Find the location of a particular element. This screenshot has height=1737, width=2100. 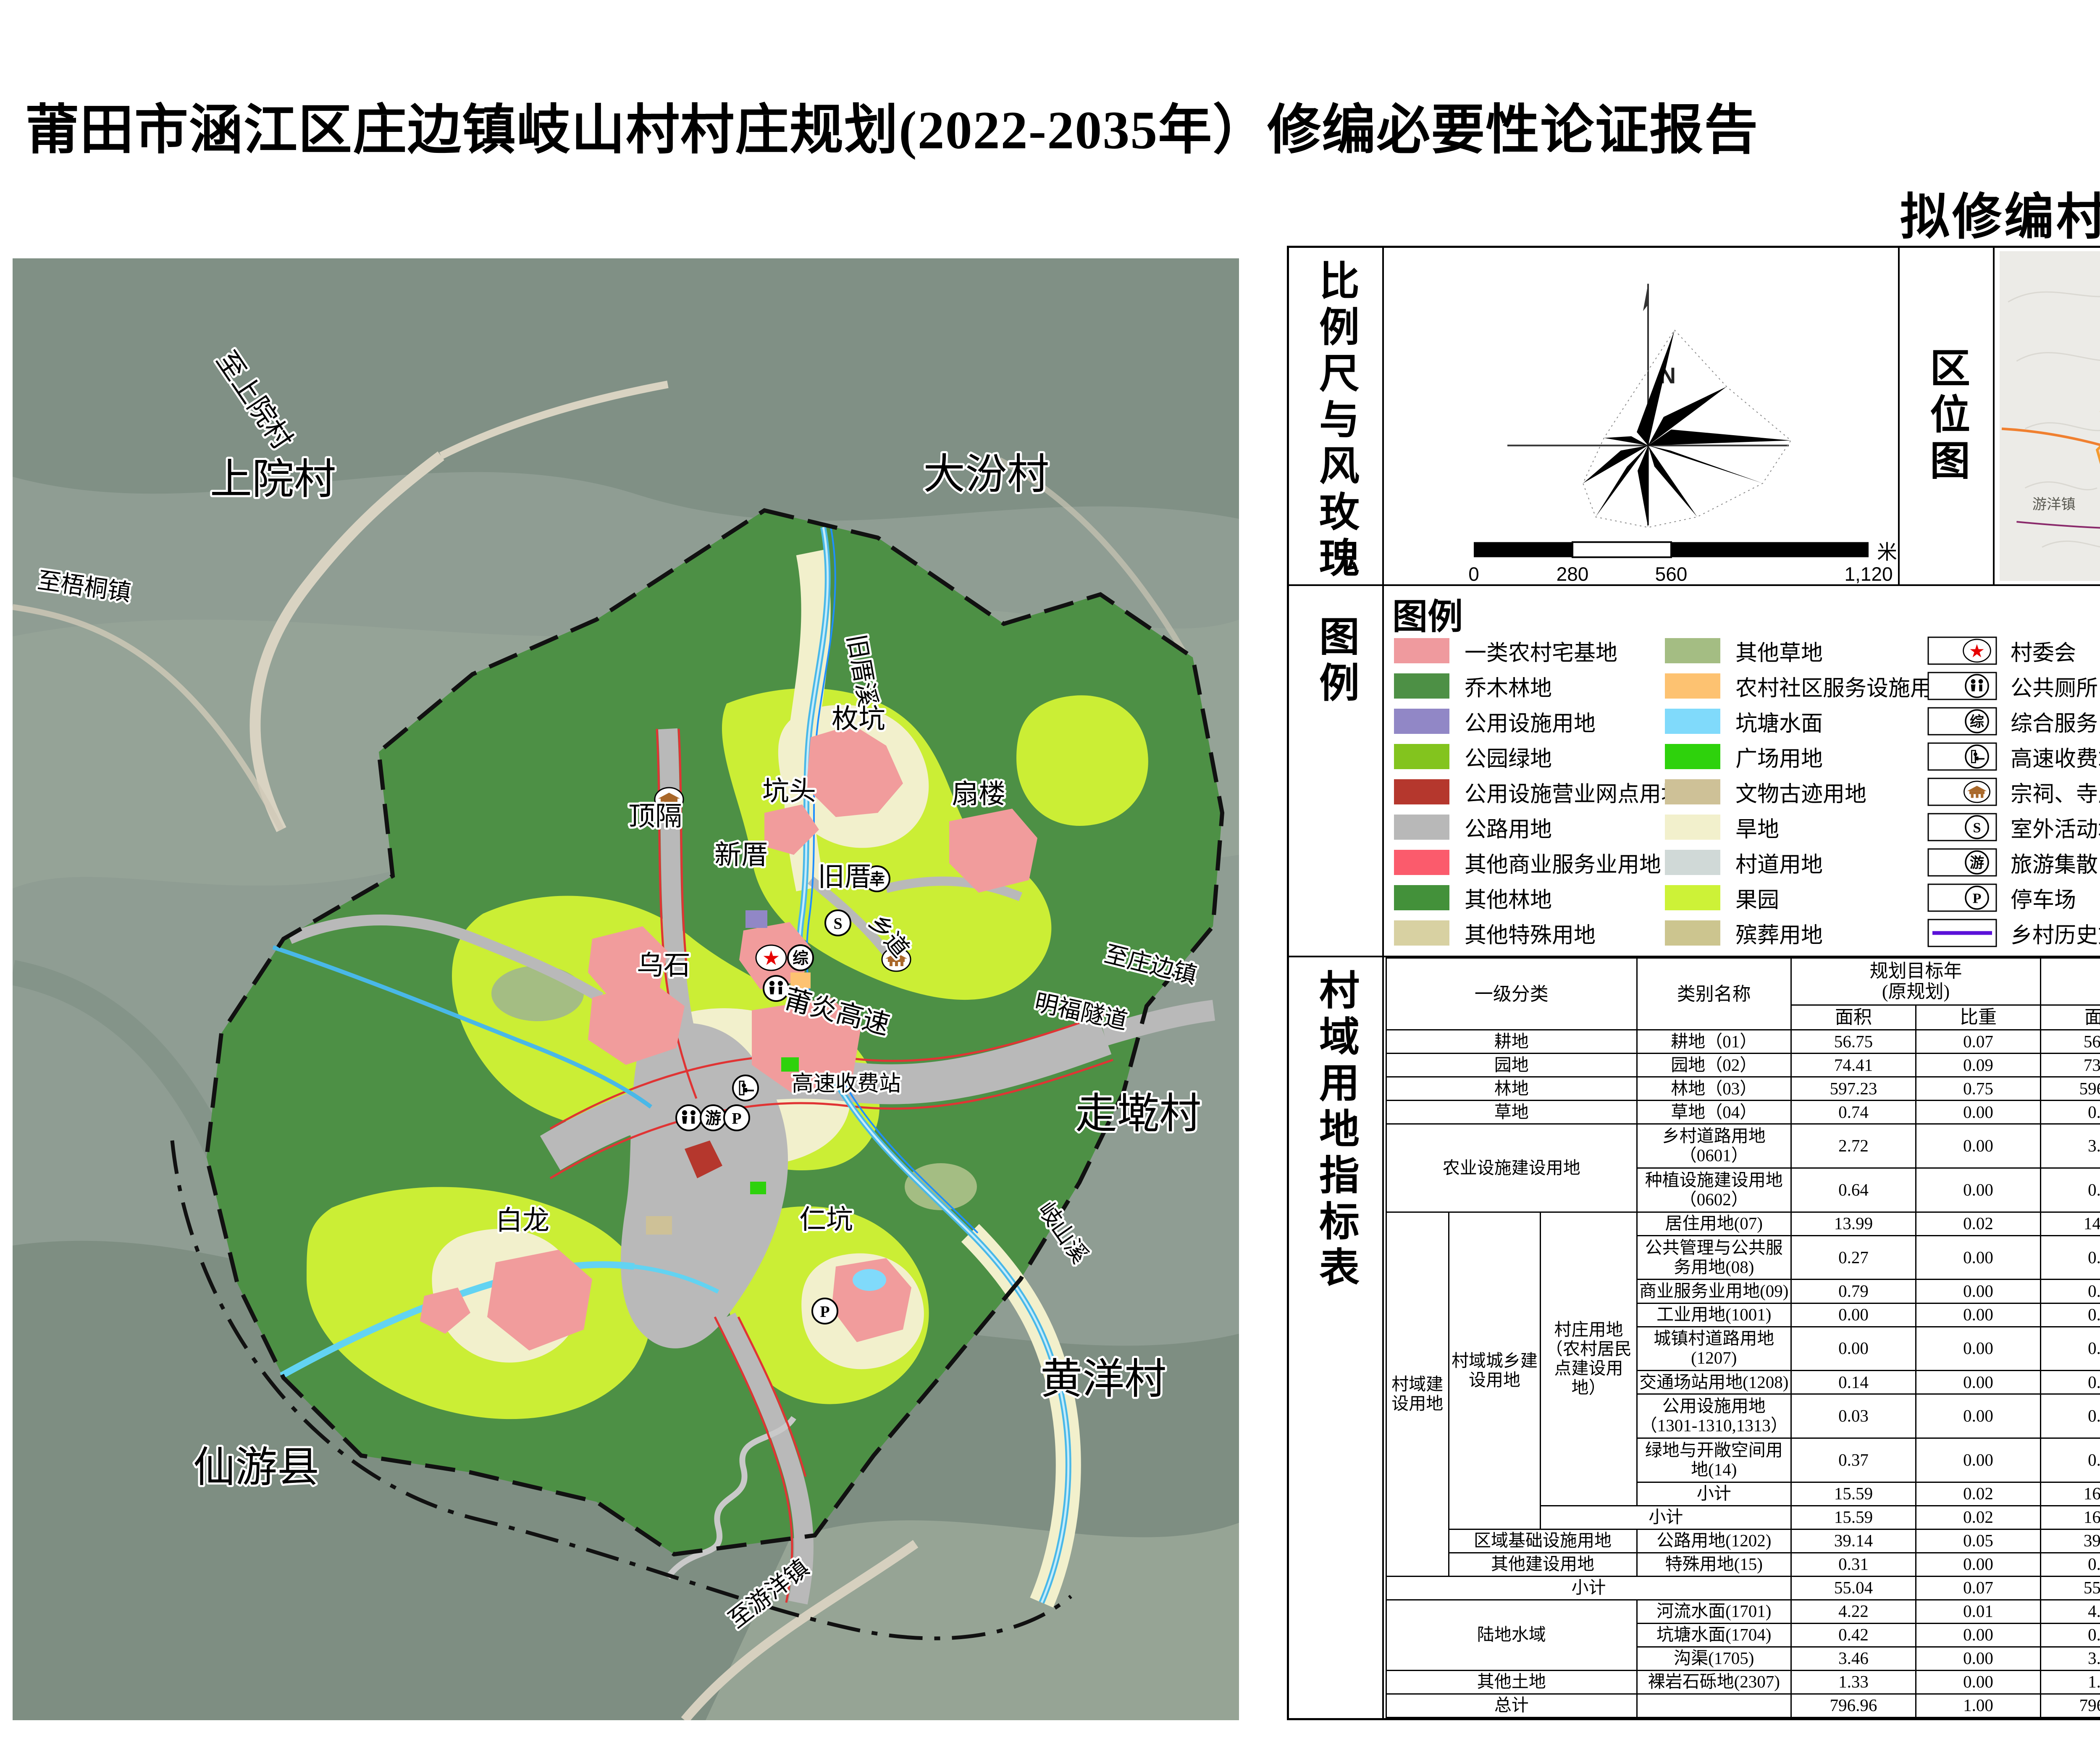

star-icon: ★ is located at coordinates (1977, 651).